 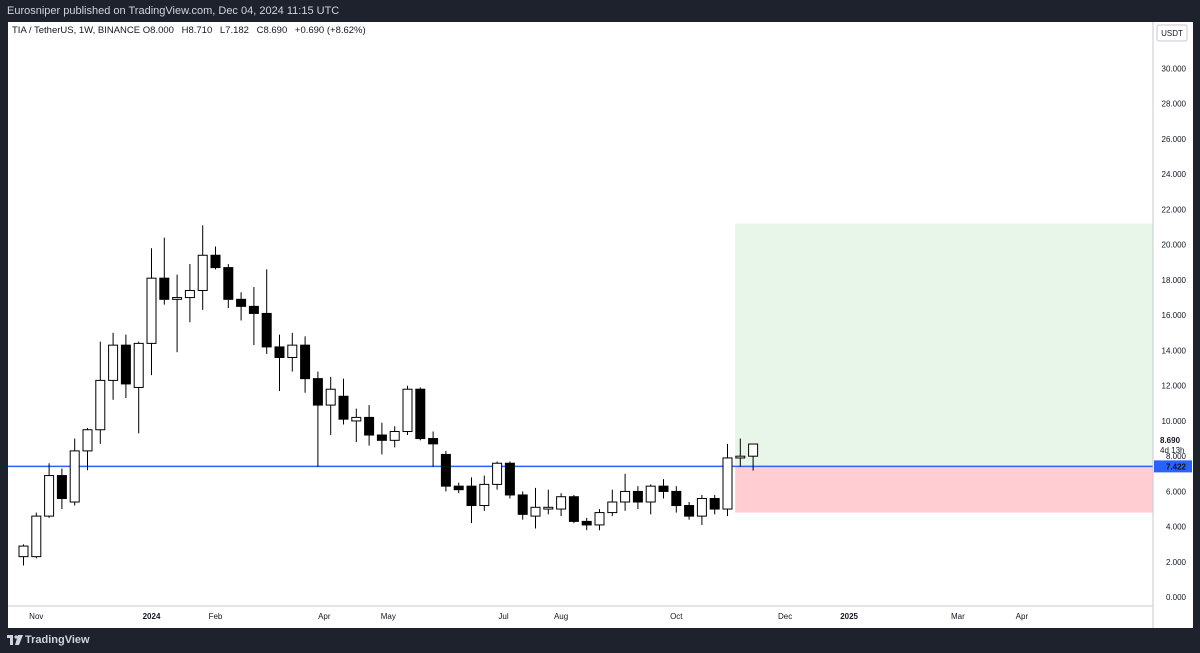 I want to click on price-tick: 6.000, so click(x=1176, y=491).